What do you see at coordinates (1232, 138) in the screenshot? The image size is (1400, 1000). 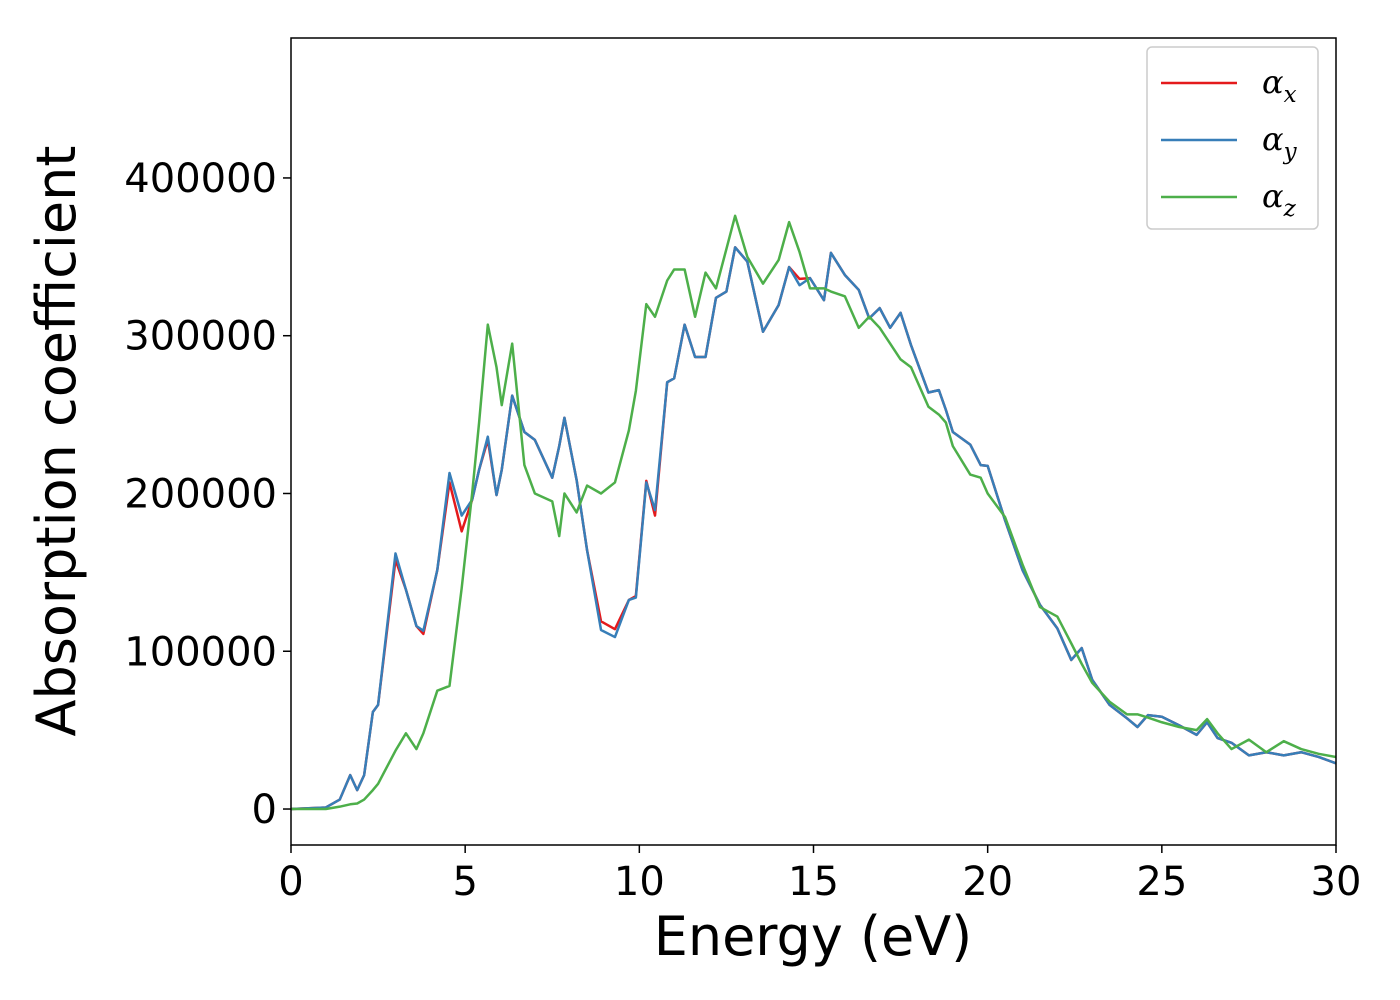 I see `legend-box` at bounding box center [1232, 138].